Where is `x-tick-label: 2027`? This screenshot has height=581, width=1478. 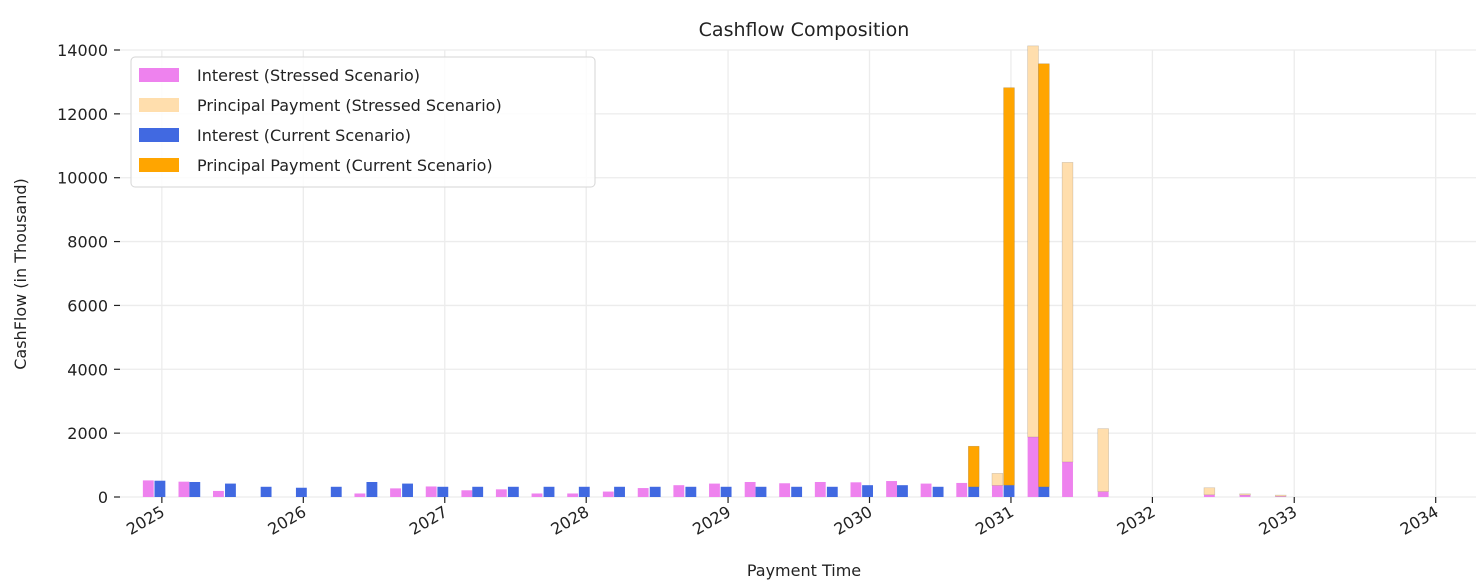
x-tick-label: 2027 is located at coordinates (428, 520).